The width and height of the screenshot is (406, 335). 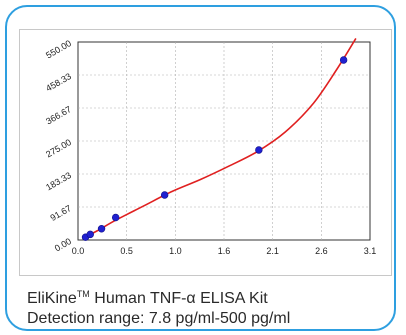 I want to click on y-tick-label: 458.33, so click(x=58, y=82).